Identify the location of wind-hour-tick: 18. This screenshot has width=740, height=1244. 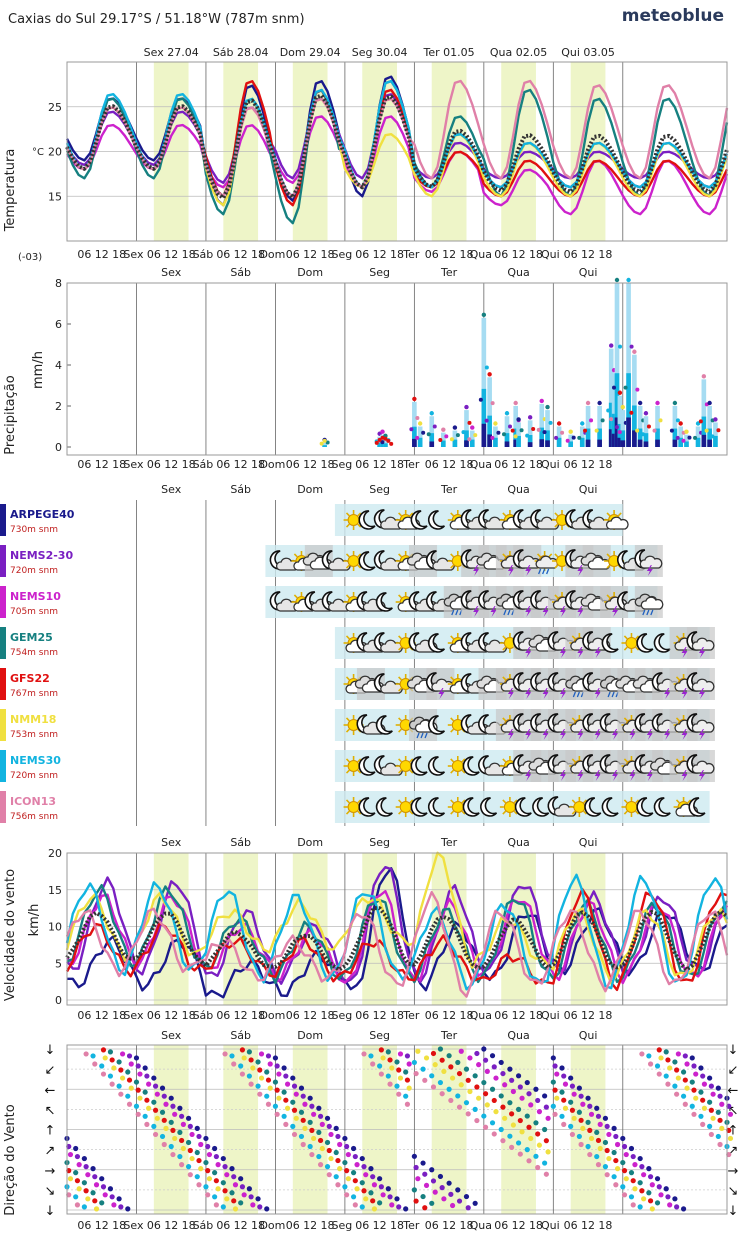
(605, 1015).